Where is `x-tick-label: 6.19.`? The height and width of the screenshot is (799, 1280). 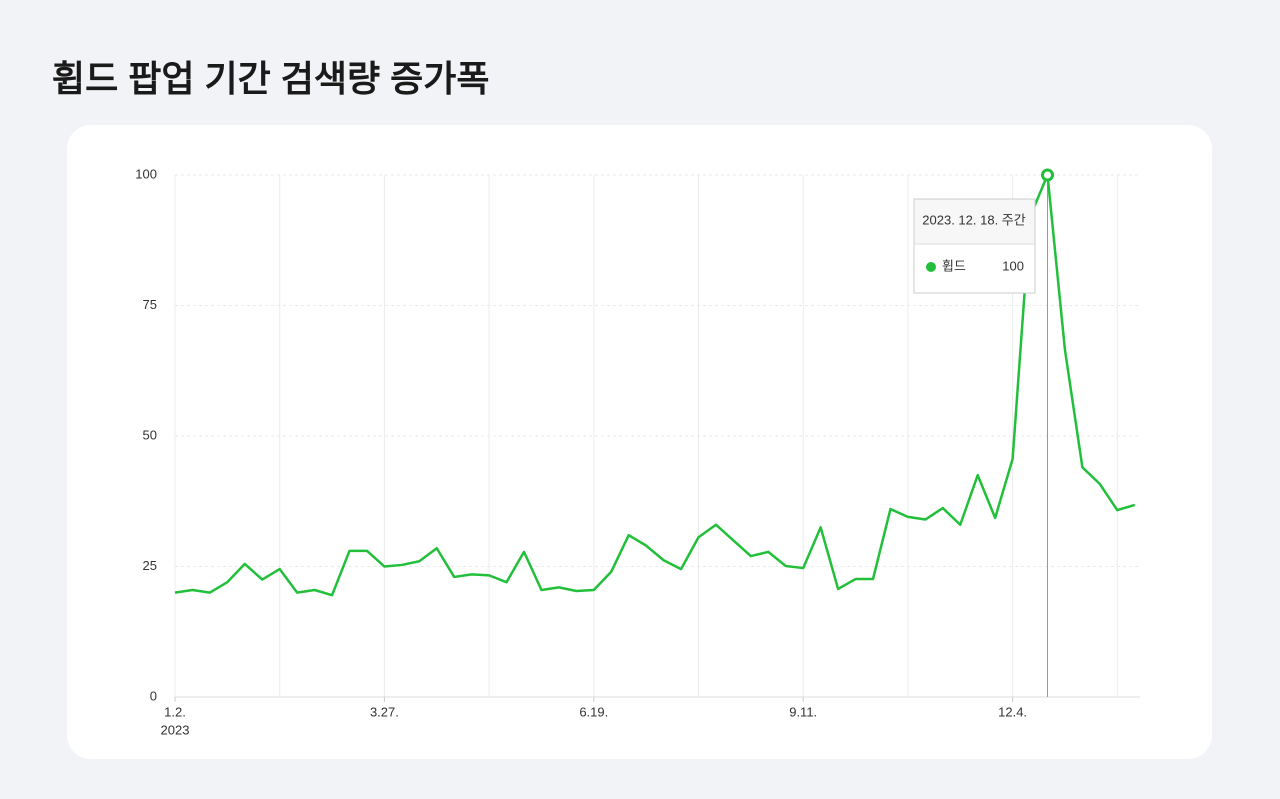 x-tick-label: 6.19. is located at coordinates (593, 711).